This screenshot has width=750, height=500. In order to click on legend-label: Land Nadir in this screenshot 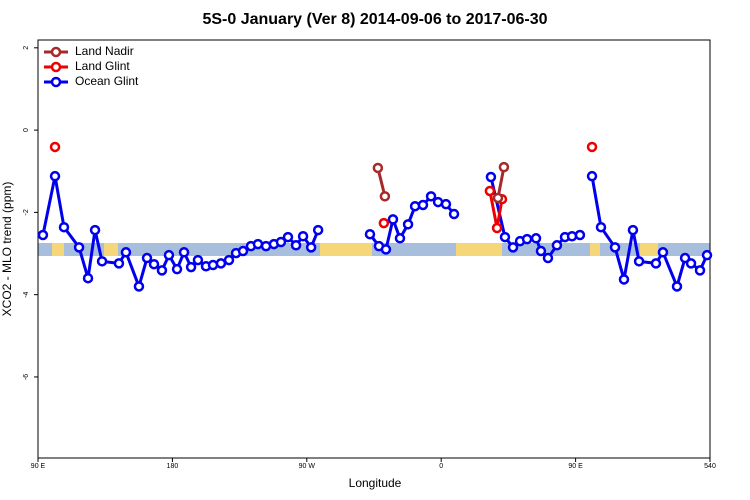, I will do `click(104, 51)`.